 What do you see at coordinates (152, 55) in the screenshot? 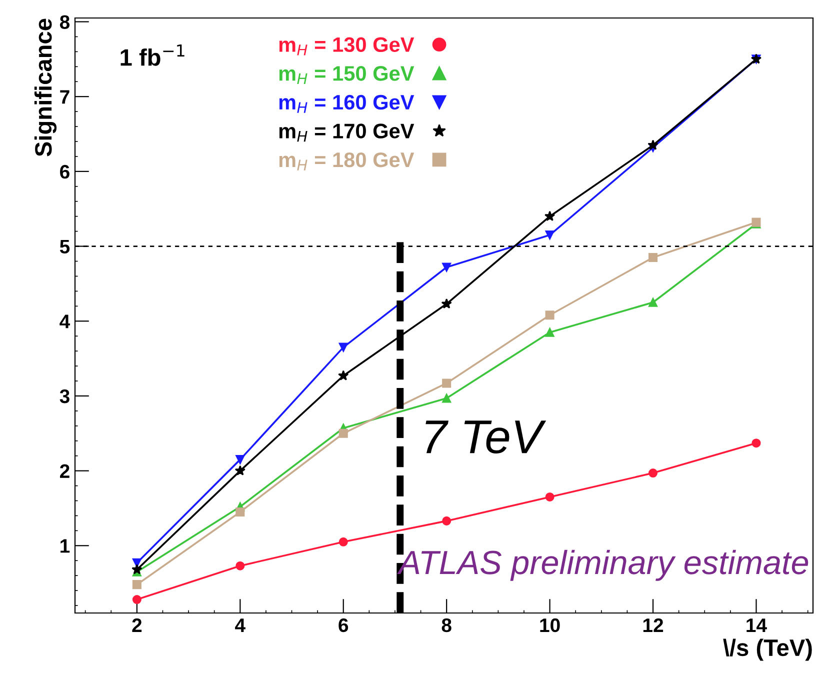
I see `annotation: 1 fb$^{−1}$` at bounding box center [152, 55].